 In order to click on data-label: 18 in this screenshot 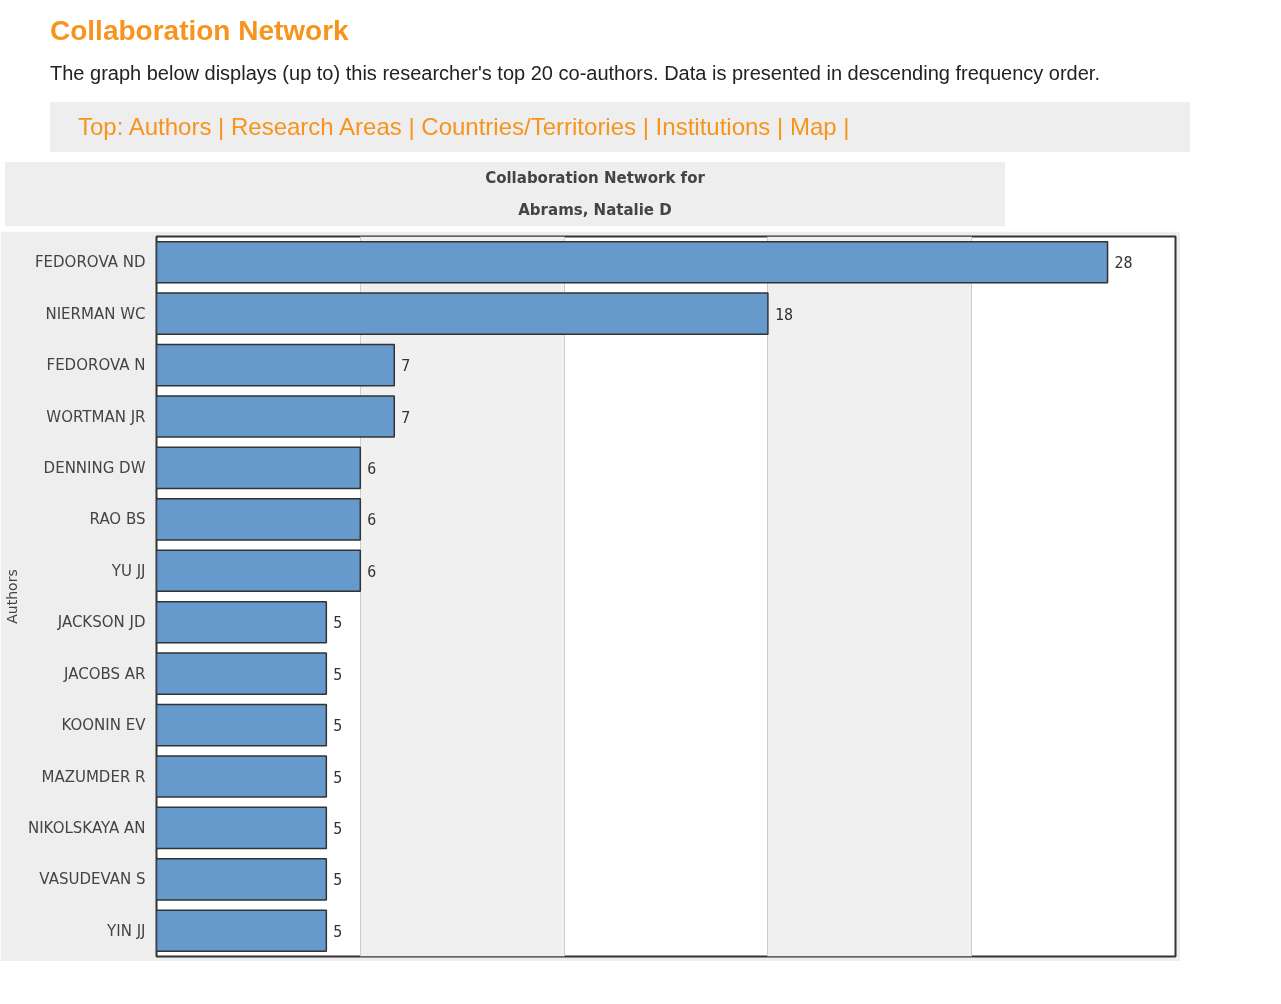, I will do `click(783, 314)`.